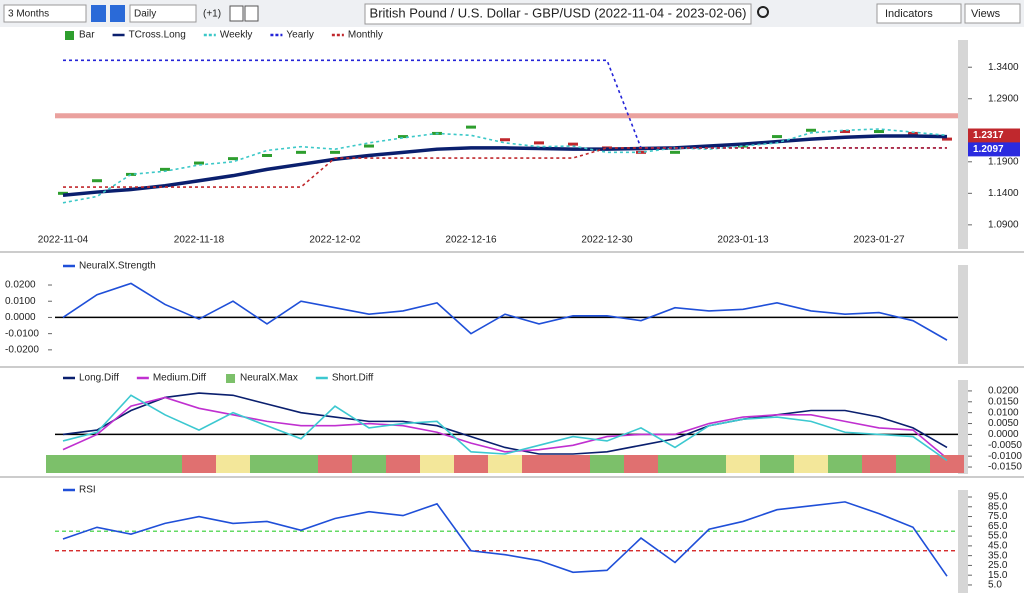  Describe the element at coordinates (236, 35) in the screenshot. I see `legend-label: Weekly` at that location.